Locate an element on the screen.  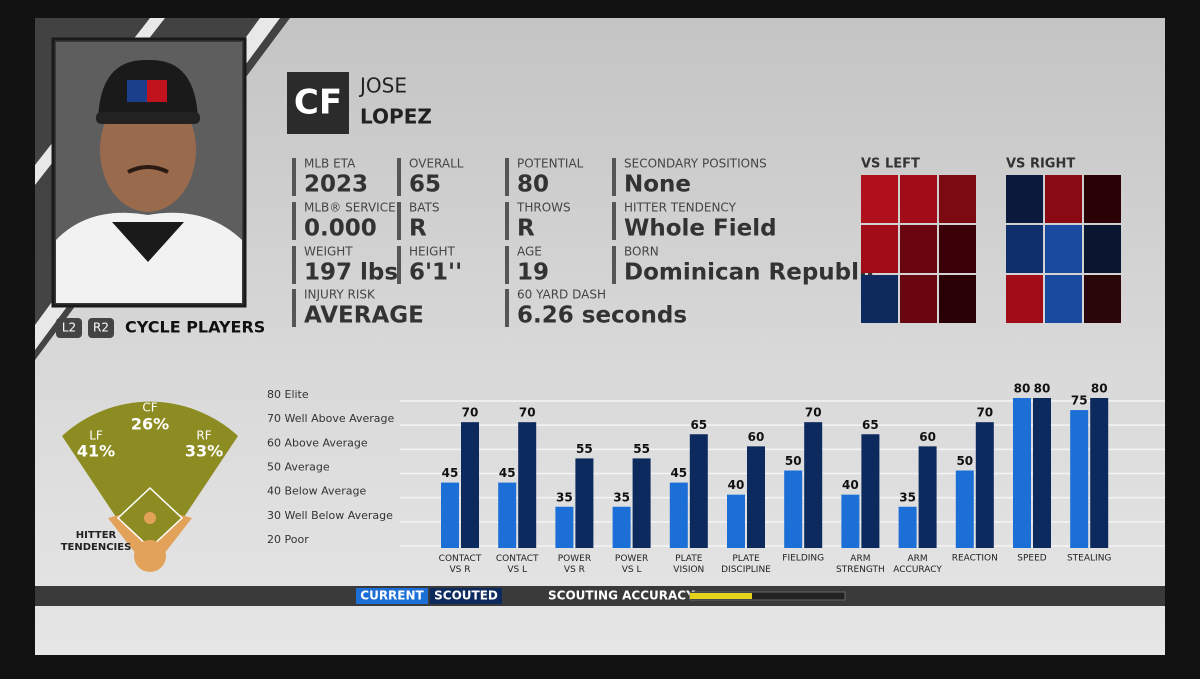
spray-field-pct: 33% is located at coordinates (204, 451).